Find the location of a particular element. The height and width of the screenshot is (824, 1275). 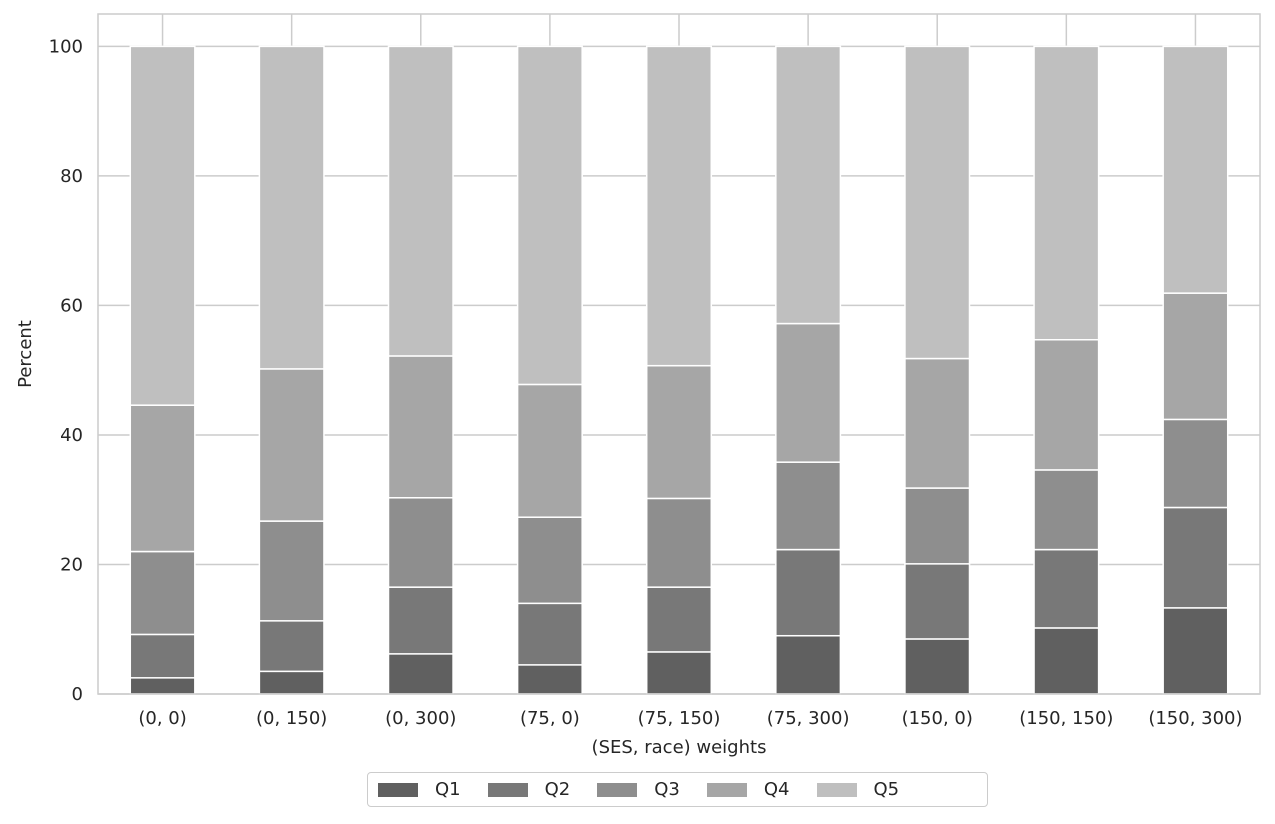

y-axis-ticks: 0 20 40 60 80 100 is located at coordinates (66, 370).